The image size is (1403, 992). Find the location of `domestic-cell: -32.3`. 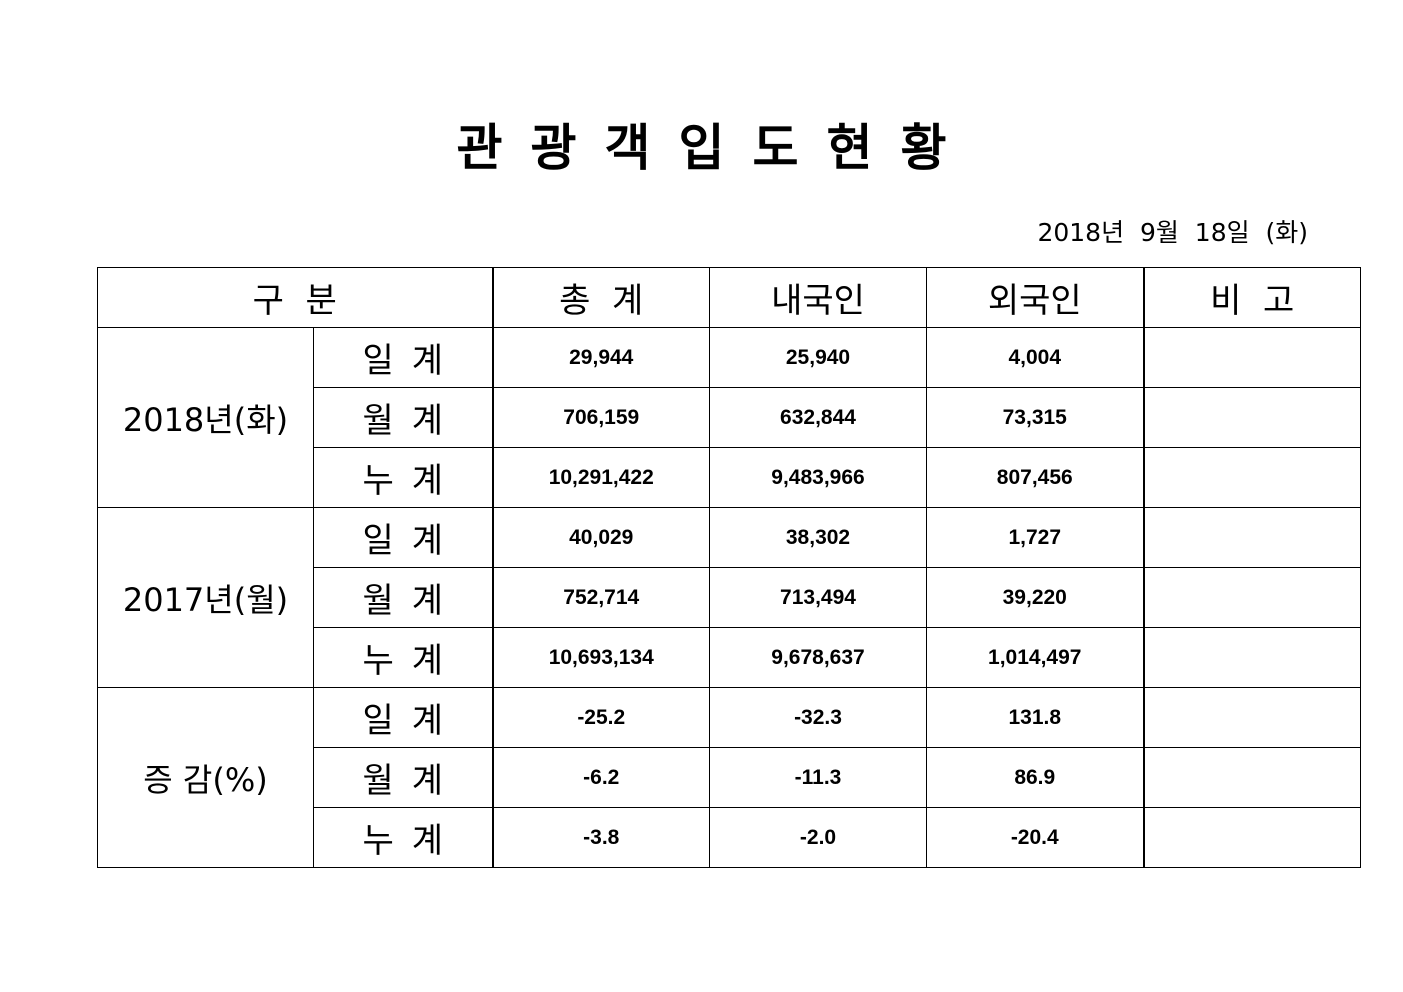

domestic-cell: -32.3 is located at coordinates (818, 717).